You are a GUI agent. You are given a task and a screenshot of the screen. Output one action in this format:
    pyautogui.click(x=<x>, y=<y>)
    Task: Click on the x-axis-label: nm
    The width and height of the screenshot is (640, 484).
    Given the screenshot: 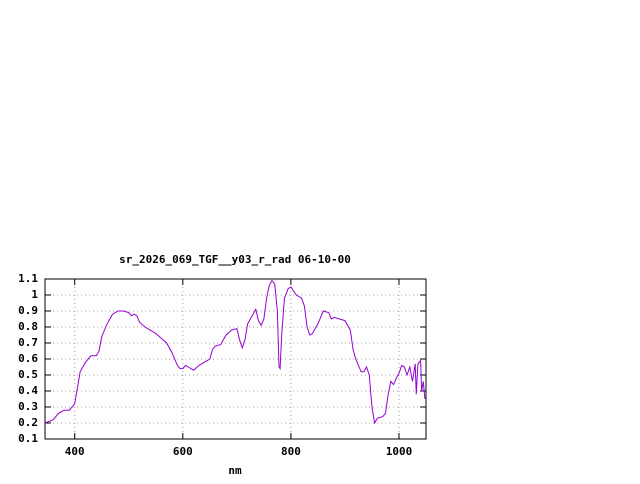 What is the action you would take?
    pyautogui.click(x=235, y=470)
    